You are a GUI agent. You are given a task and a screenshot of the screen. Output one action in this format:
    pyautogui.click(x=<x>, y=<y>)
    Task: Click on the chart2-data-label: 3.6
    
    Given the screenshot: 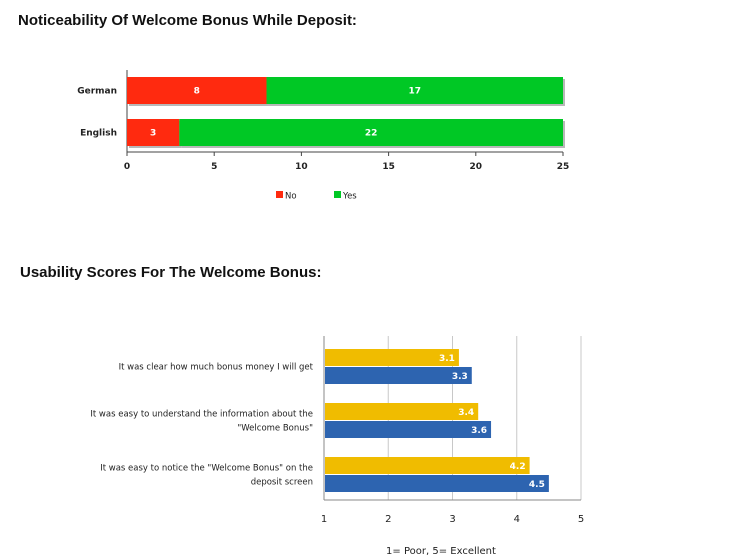 What is the action you would take?
    pyautogui.click(x=479, y=431)
    